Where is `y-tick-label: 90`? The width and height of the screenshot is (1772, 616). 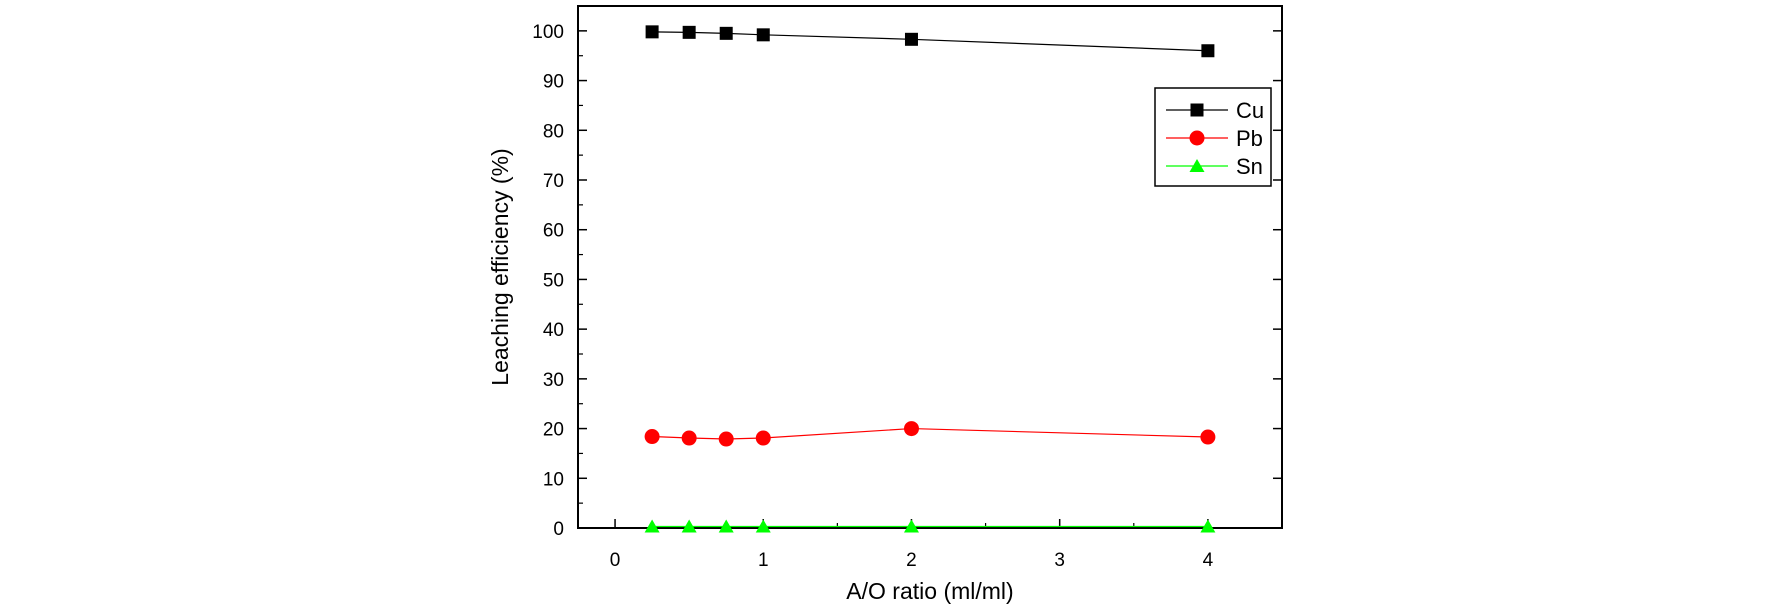 y-tick-label: 90 is located at coordinates (553, 82).